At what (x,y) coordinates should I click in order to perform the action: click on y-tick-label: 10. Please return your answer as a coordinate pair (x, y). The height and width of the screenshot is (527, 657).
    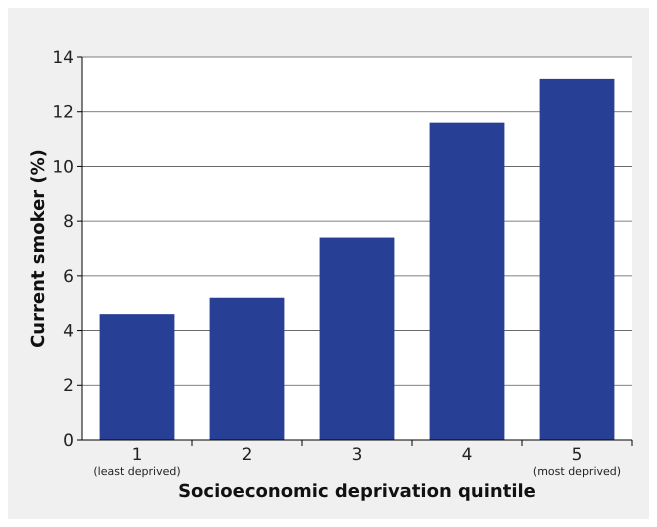
    Looking at the image, I should click on (63, 167).